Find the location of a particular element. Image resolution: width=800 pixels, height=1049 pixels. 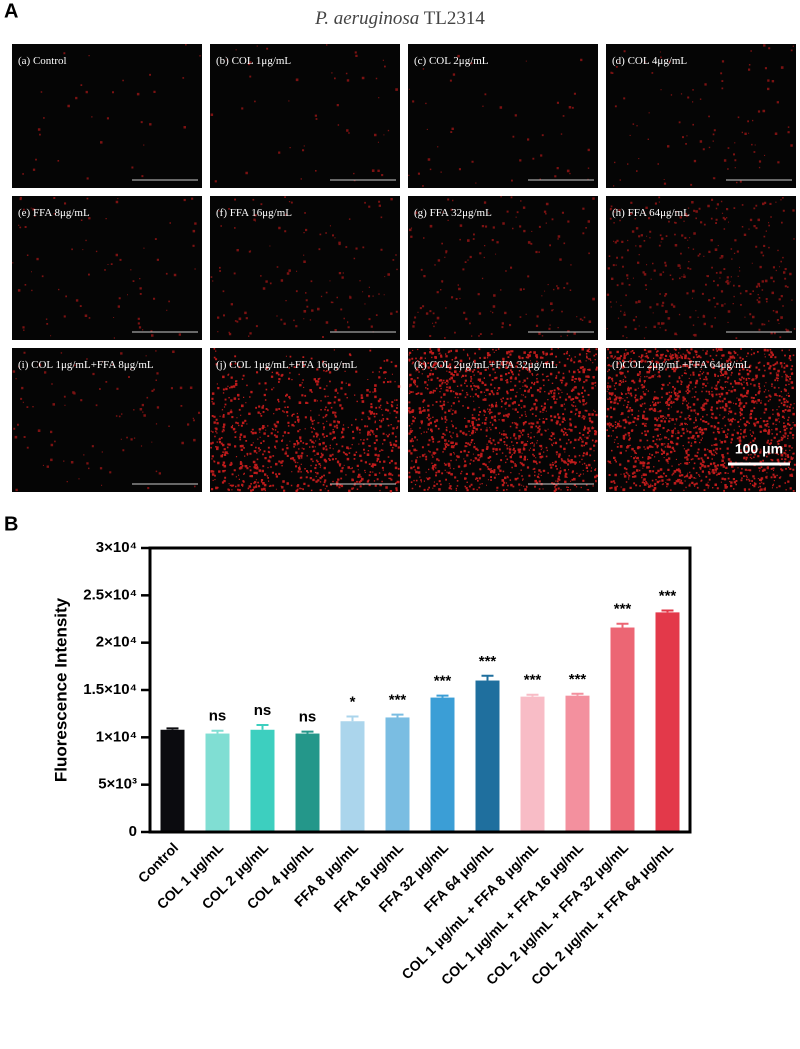

panel-label: (g) FFA 32μg/mL is located at coordinates (453, 213).